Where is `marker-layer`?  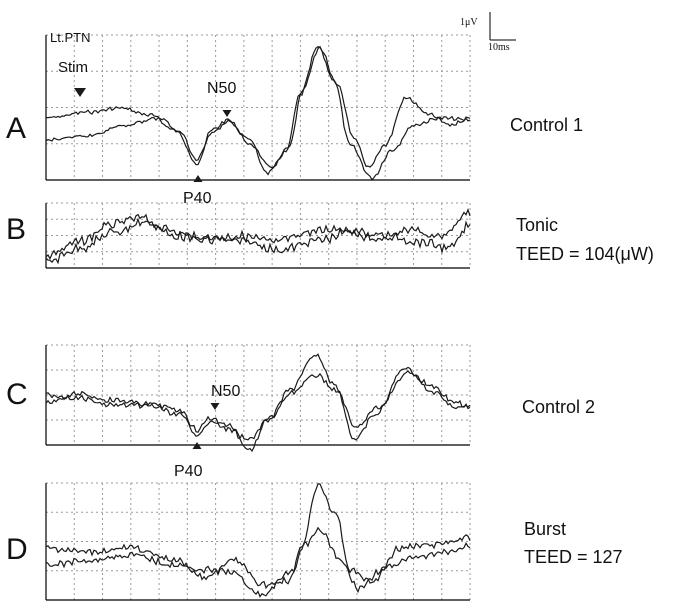
marker-layer is located at coordinates (153, 268).